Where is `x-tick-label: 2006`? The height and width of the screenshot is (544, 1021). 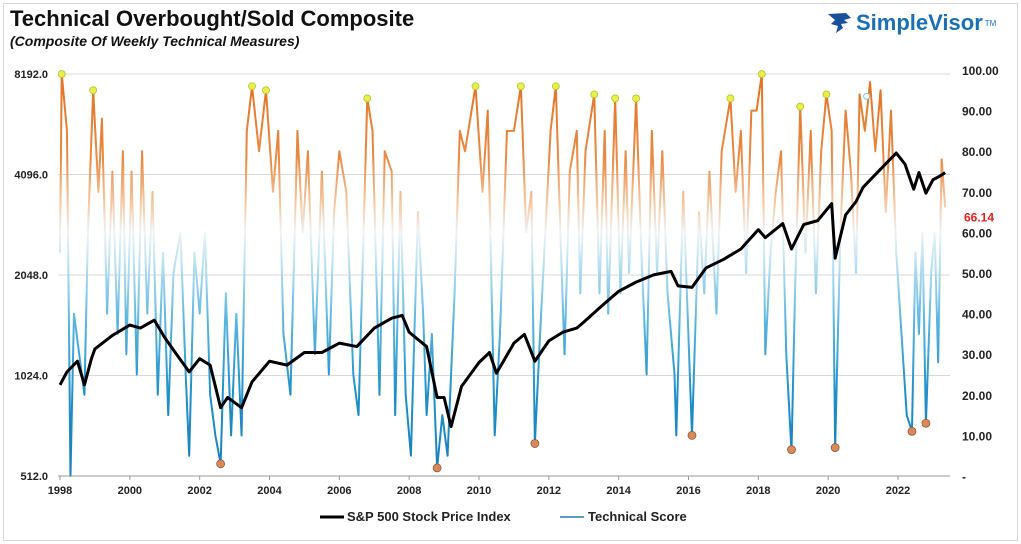 x-tick-label: 2006 is located at coordinates (339, 491).